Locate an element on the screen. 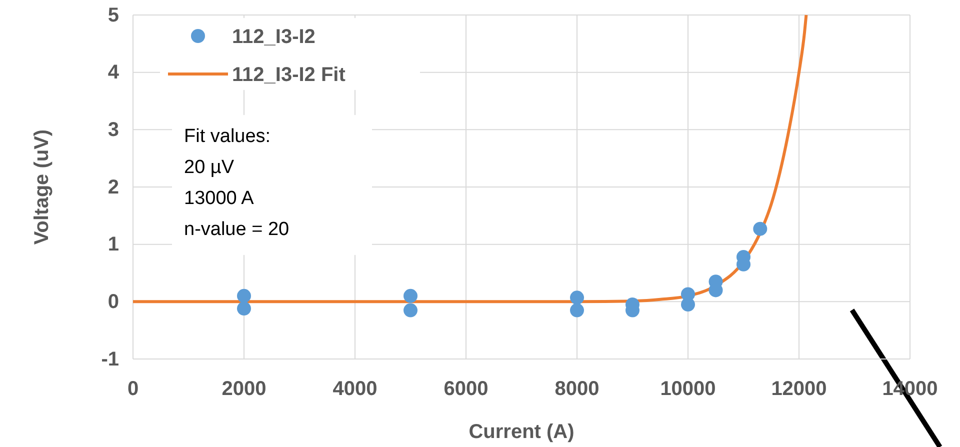  y-tick-label: 2 is located at coordinates (113, 187).